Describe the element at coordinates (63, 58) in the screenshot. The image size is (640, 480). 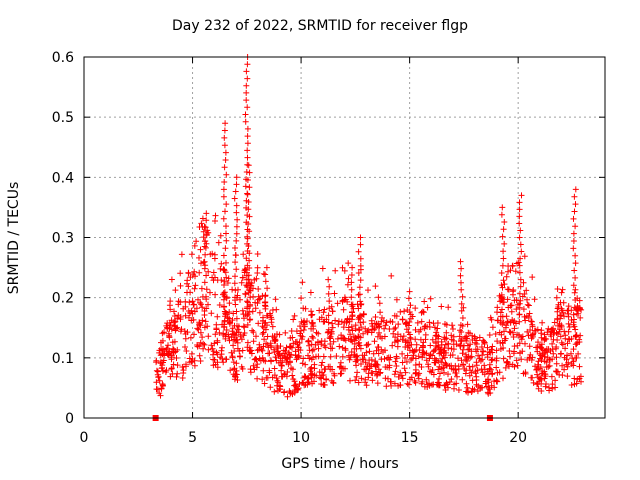
I see `y-tick-label: 0.6` at that location.